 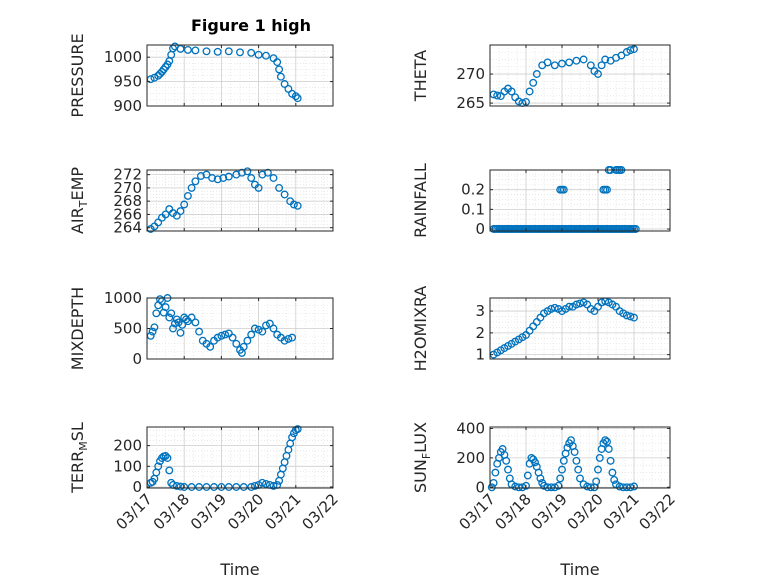 I want to click on h2omixra-ylabel: H2OMIXRA, so click(x=420, y=329).